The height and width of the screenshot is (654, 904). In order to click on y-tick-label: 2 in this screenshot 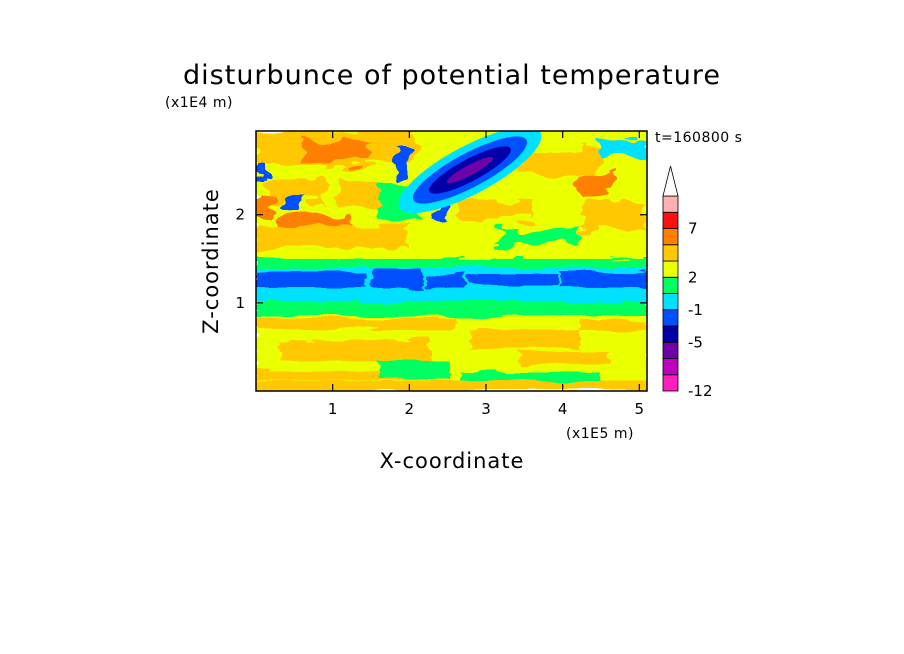, I will do `click(240, 215)`.